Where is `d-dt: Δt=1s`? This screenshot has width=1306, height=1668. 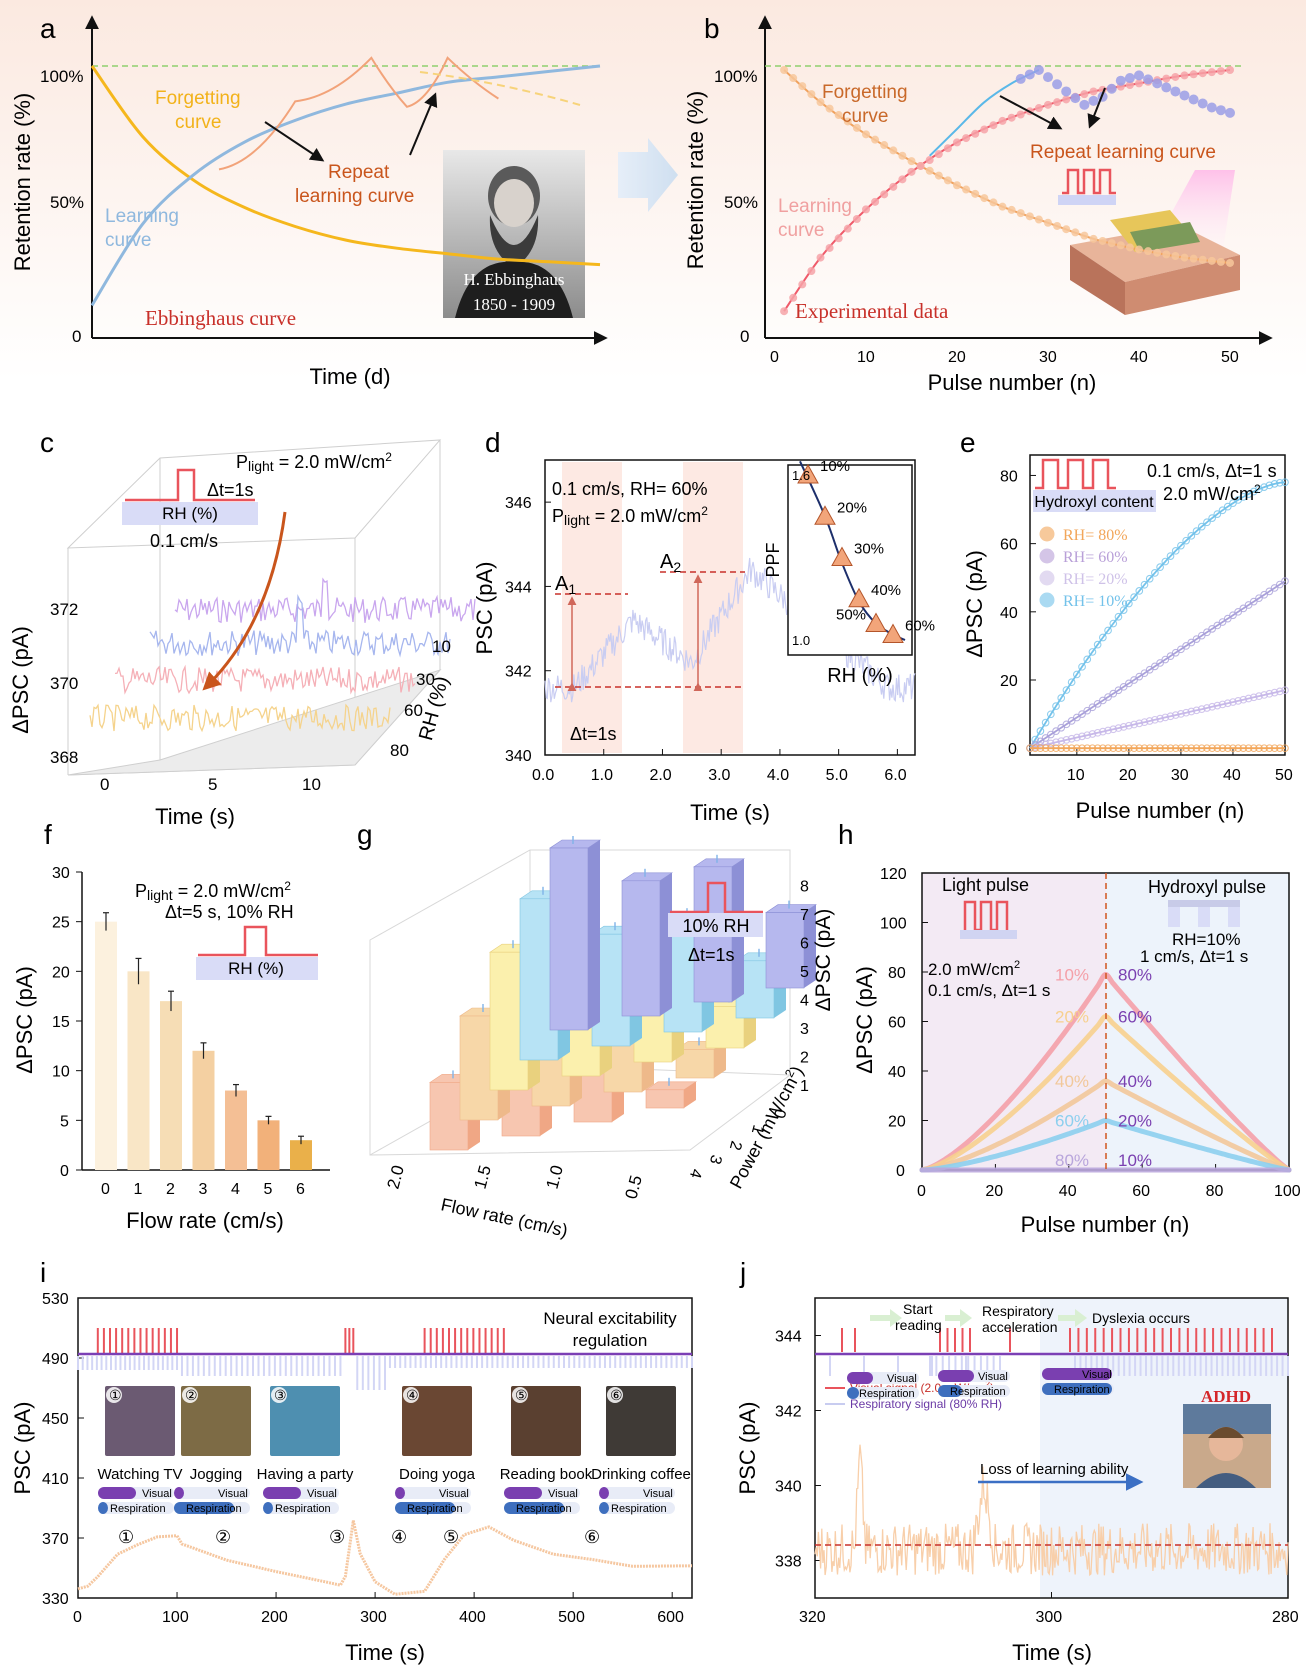 d-dt: Δt=1s is located at coordinates (593, 734).